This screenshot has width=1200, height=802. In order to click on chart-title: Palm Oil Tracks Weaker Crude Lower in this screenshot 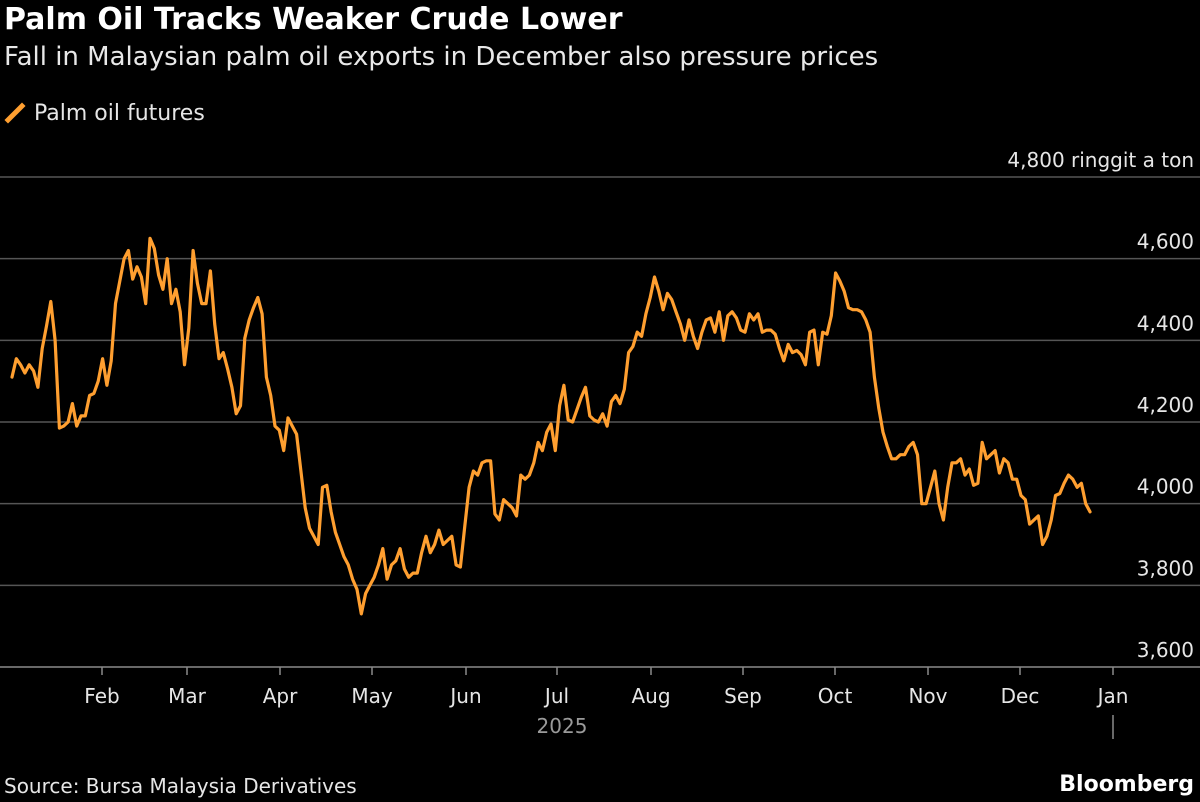, I will do `click(313, 19)`.